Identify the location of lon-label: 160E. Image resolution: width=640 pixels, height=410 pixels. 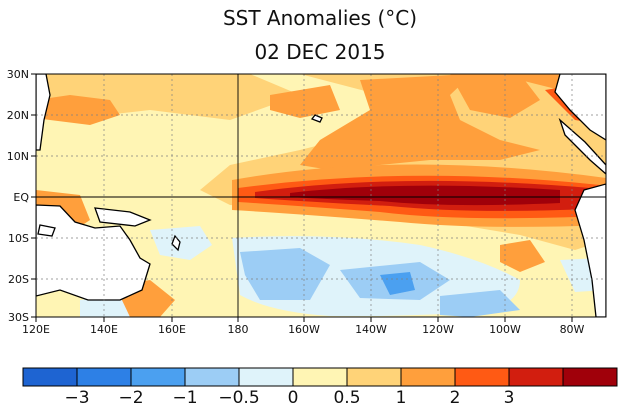
(172, 329).